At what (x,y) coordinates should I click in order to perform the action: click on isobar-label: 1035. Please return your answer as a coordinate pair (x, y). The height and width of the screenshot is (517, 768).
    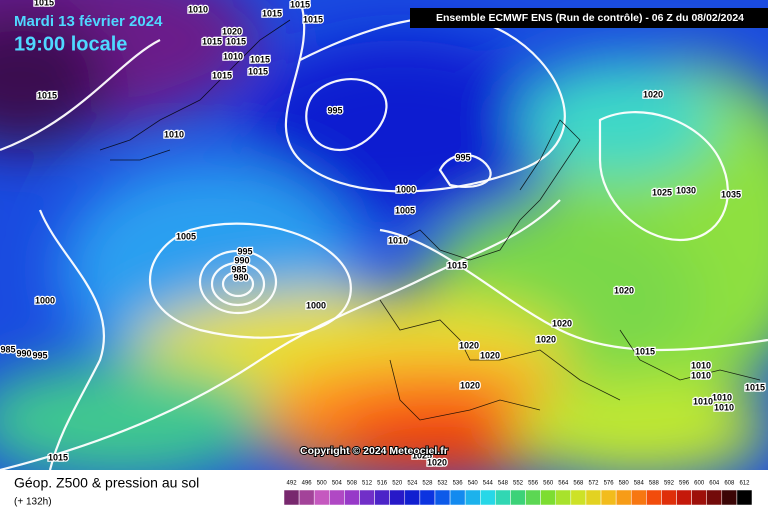
    Looking at the image, I should click on (731, 194).